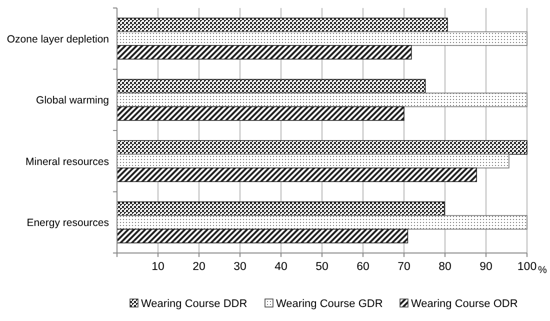 This screenshot has height=321, width=550. I want to click on x-tick-label: 30, so click(240, 267).